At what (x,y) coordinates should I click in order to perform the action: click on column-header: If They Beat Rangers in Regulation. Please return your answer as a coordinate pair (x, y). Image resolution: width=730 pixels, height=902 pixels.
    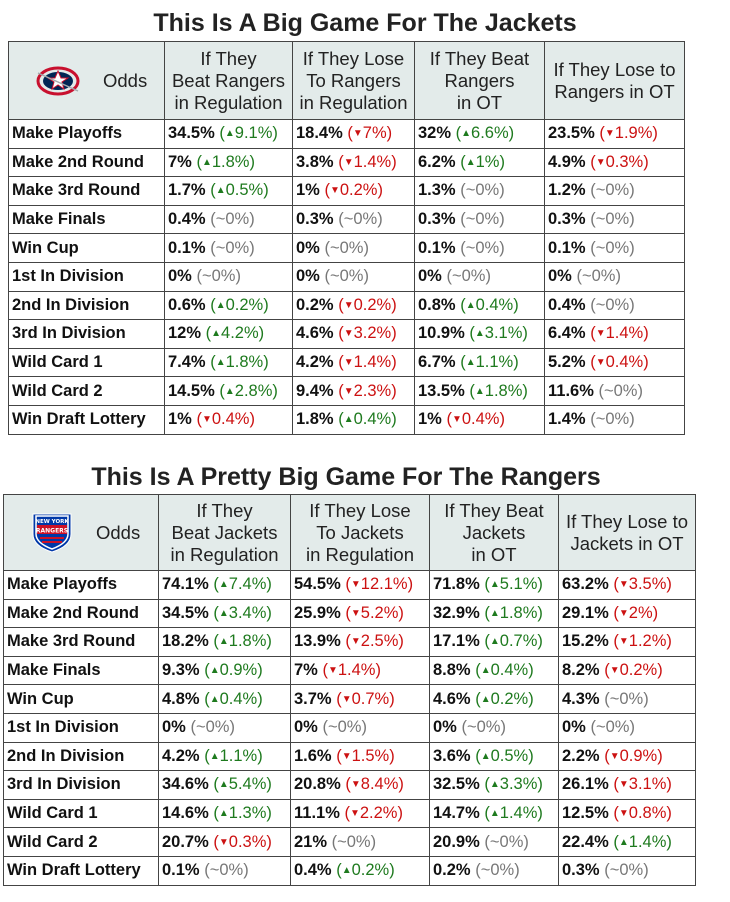
    Looking at the image, I should click on (228, 80).